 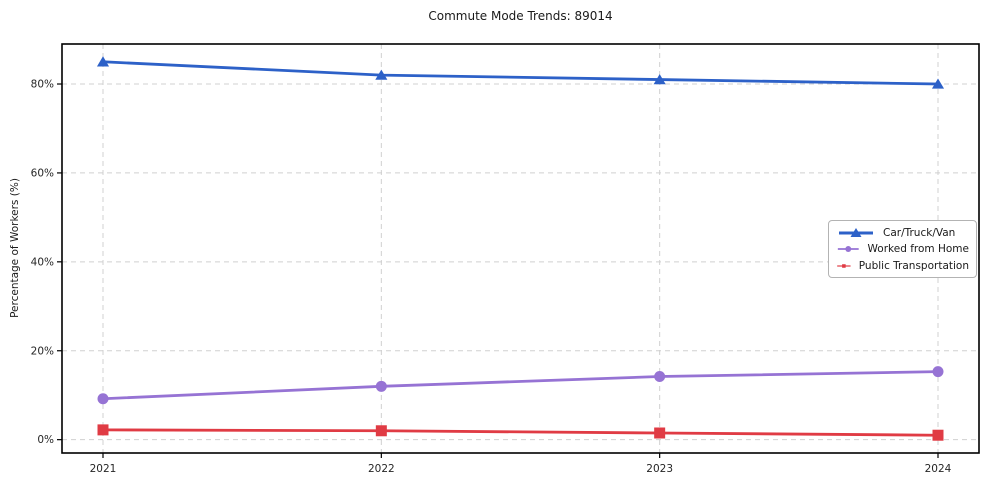 What do you see at coordinates (42, 262) in the screenshot?
I see `y-tick-label: 40%` at bounding box center [42, 262].